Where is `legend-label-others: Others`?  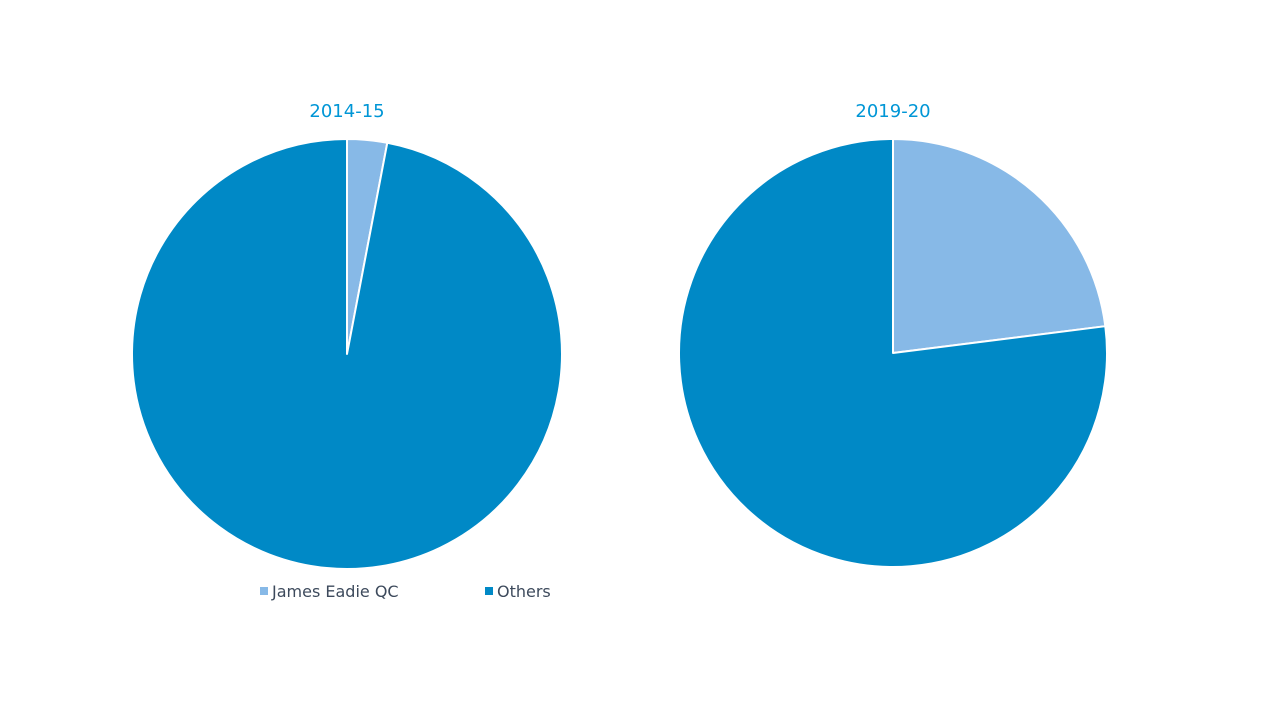
legend-label-others: Others is located at coordinates (524, 591).